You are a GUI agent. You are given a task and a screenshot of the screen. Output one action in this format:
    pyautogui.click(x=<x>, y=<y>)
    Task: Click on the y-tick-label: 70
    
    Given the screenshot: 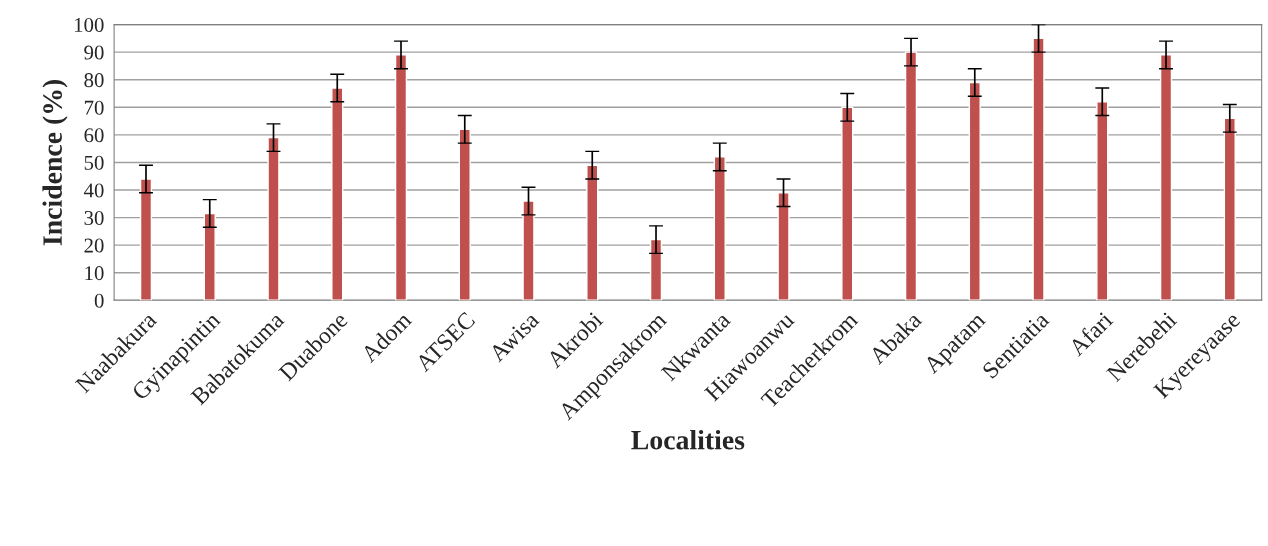 What is the action you would take?
    pyautogui.click(x=94, y=107)
    